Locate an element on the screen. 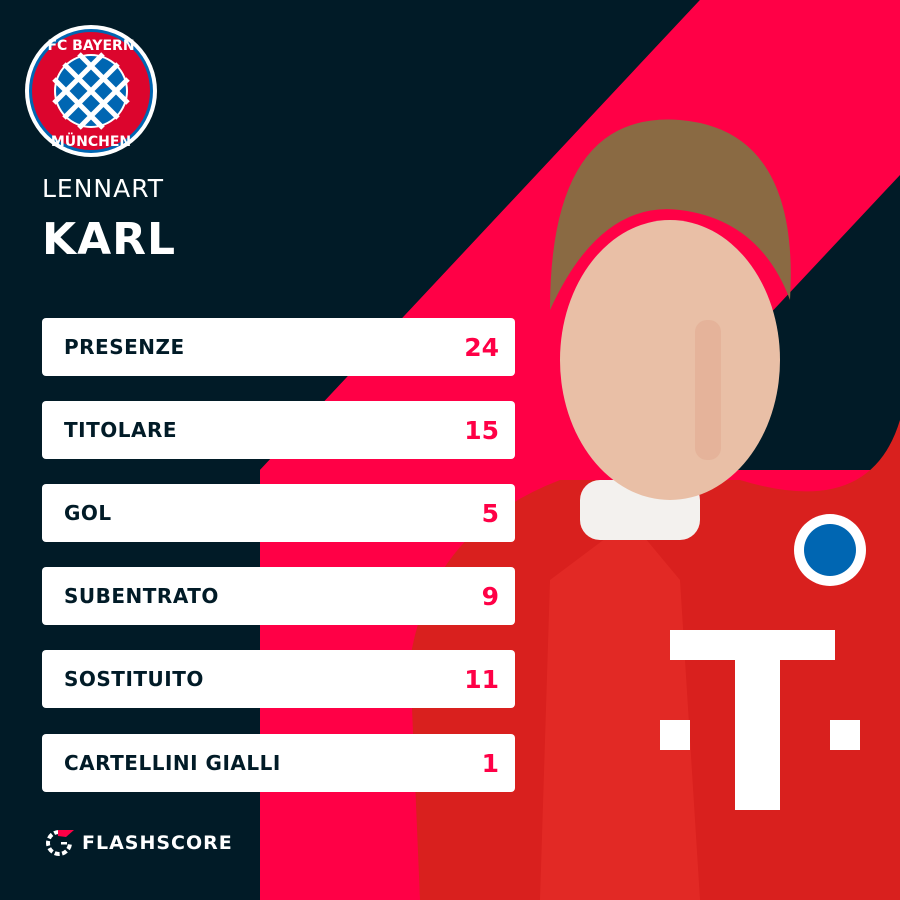 The image size is (900, 900). stat-row-gol: GOL 5 is located at coordinates (278, 513).